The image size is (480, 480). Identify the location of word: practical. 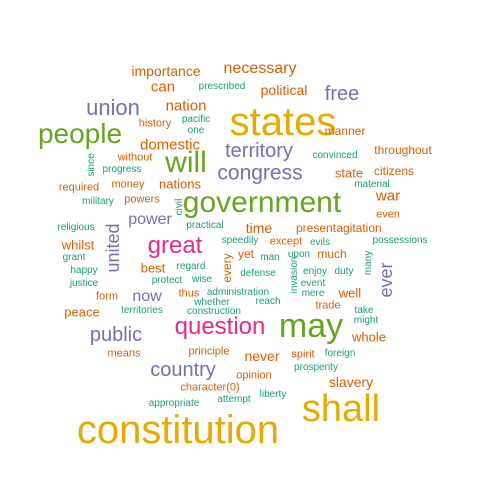
(205, 225).